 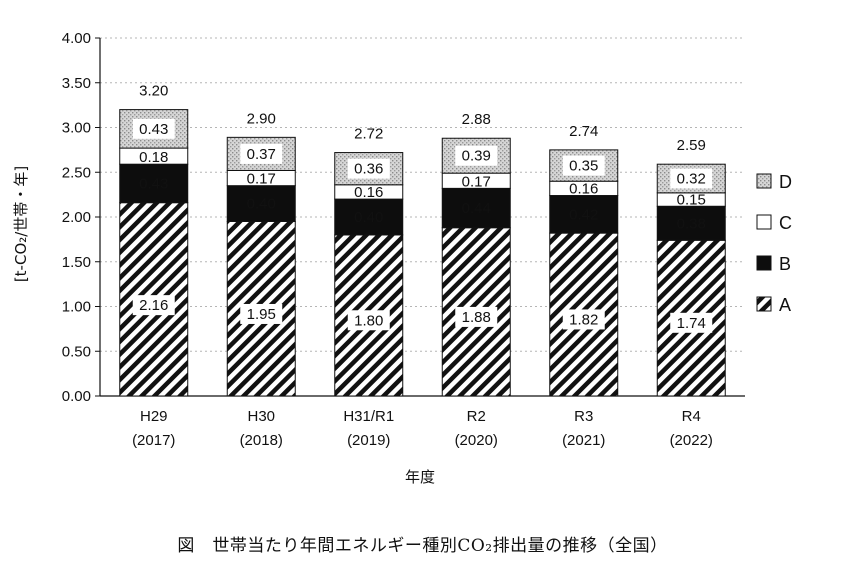 I want to click on data-label-d: 0.35, so click(x=583, y=166).